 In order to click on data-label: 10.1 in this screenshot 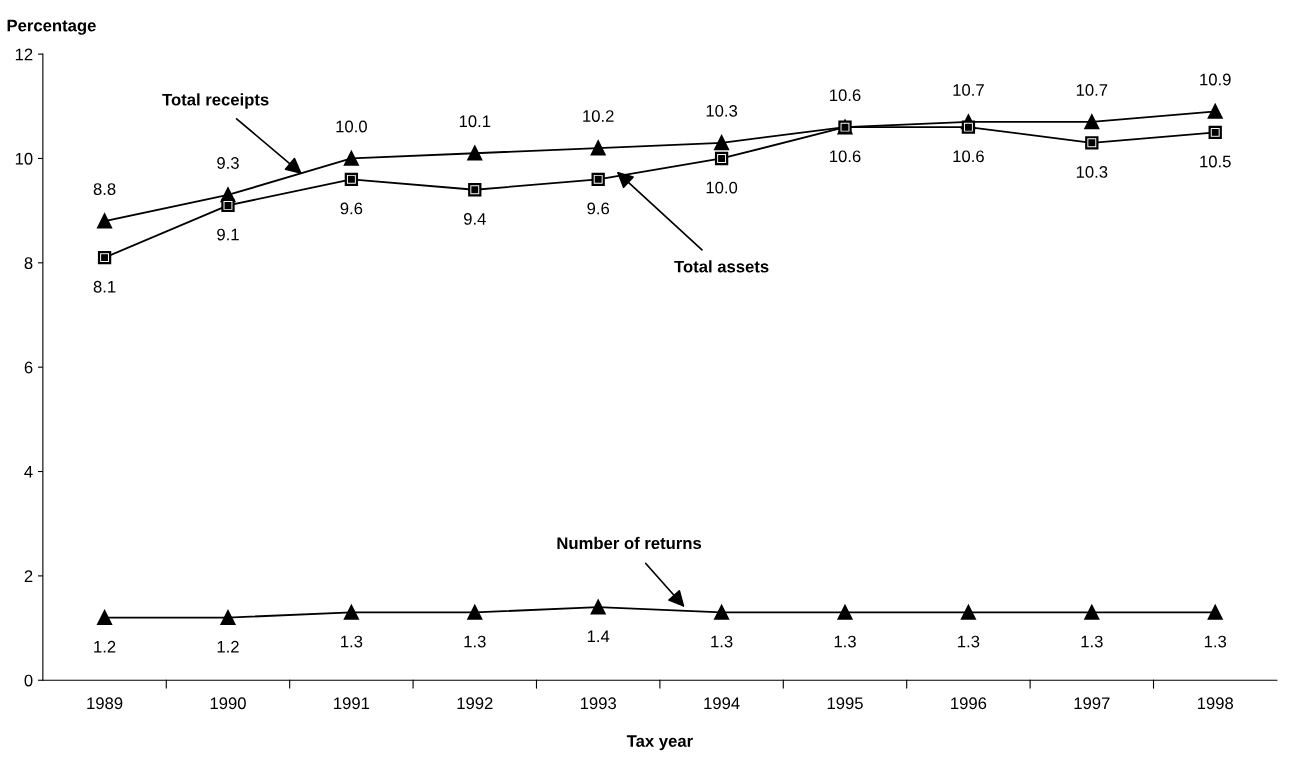, I will do `click(475, 121)`.